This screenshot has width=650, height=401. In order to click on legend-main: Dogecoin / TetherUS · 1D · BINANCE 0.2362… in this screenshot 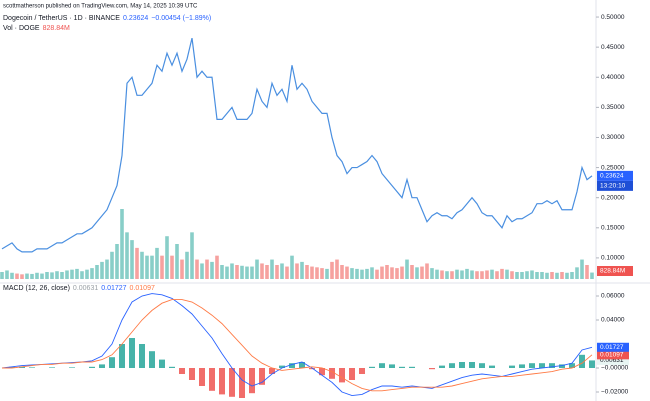, I will do `click(107, 18)`.